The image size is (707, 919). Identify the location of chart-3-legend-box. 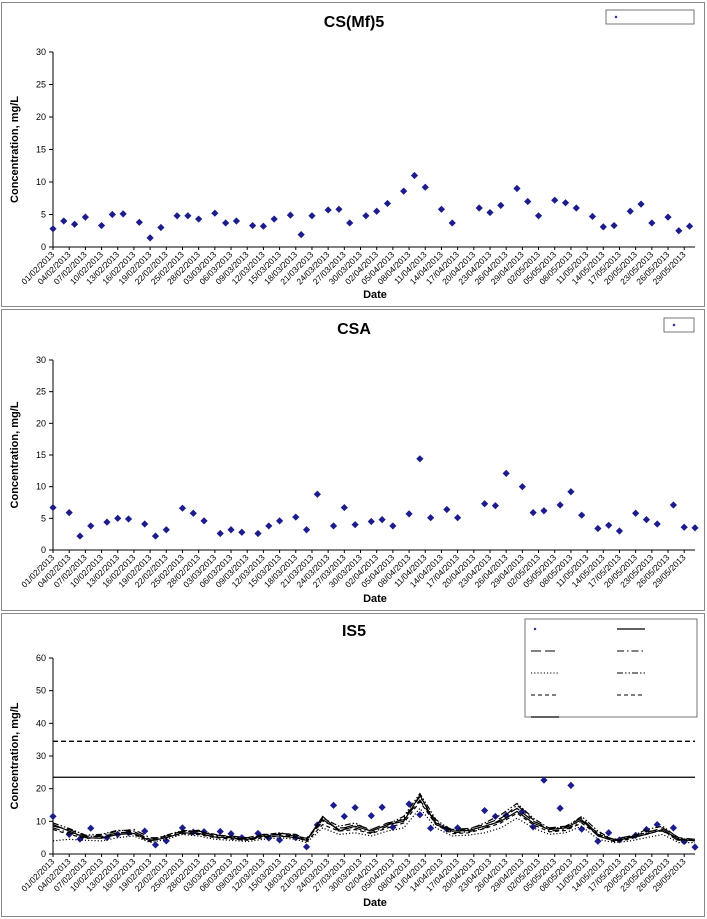
(611, 668).